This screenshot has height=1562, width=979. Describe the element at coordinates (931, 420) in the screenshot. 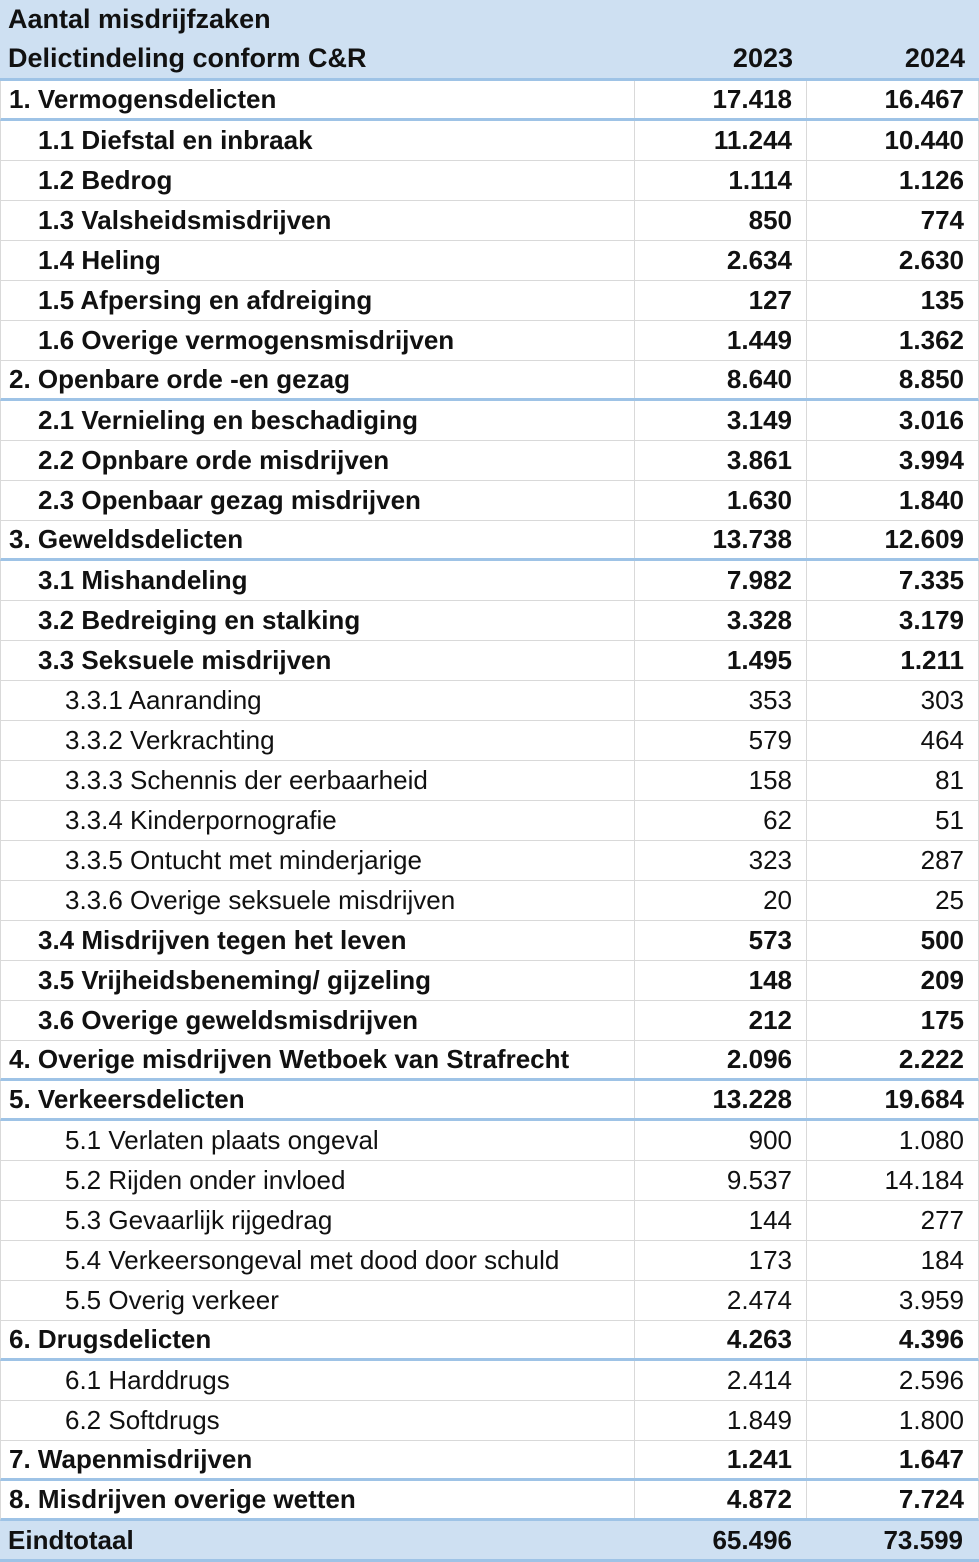

I see `value-2024: 3.016` at that location.